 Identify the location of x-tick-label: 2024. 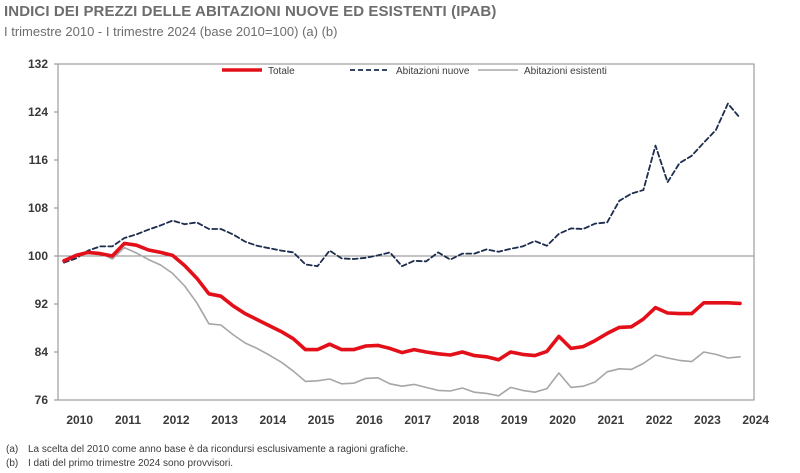
(755, 420).